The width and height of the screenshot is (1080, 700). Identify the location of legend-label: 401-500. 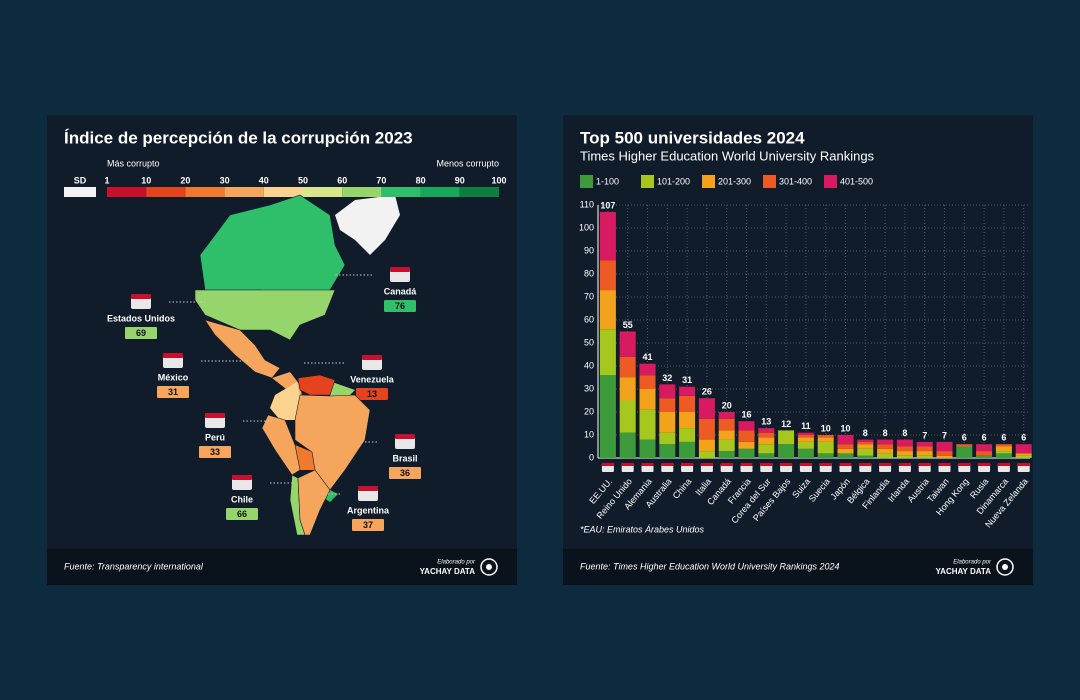
(856, 181).